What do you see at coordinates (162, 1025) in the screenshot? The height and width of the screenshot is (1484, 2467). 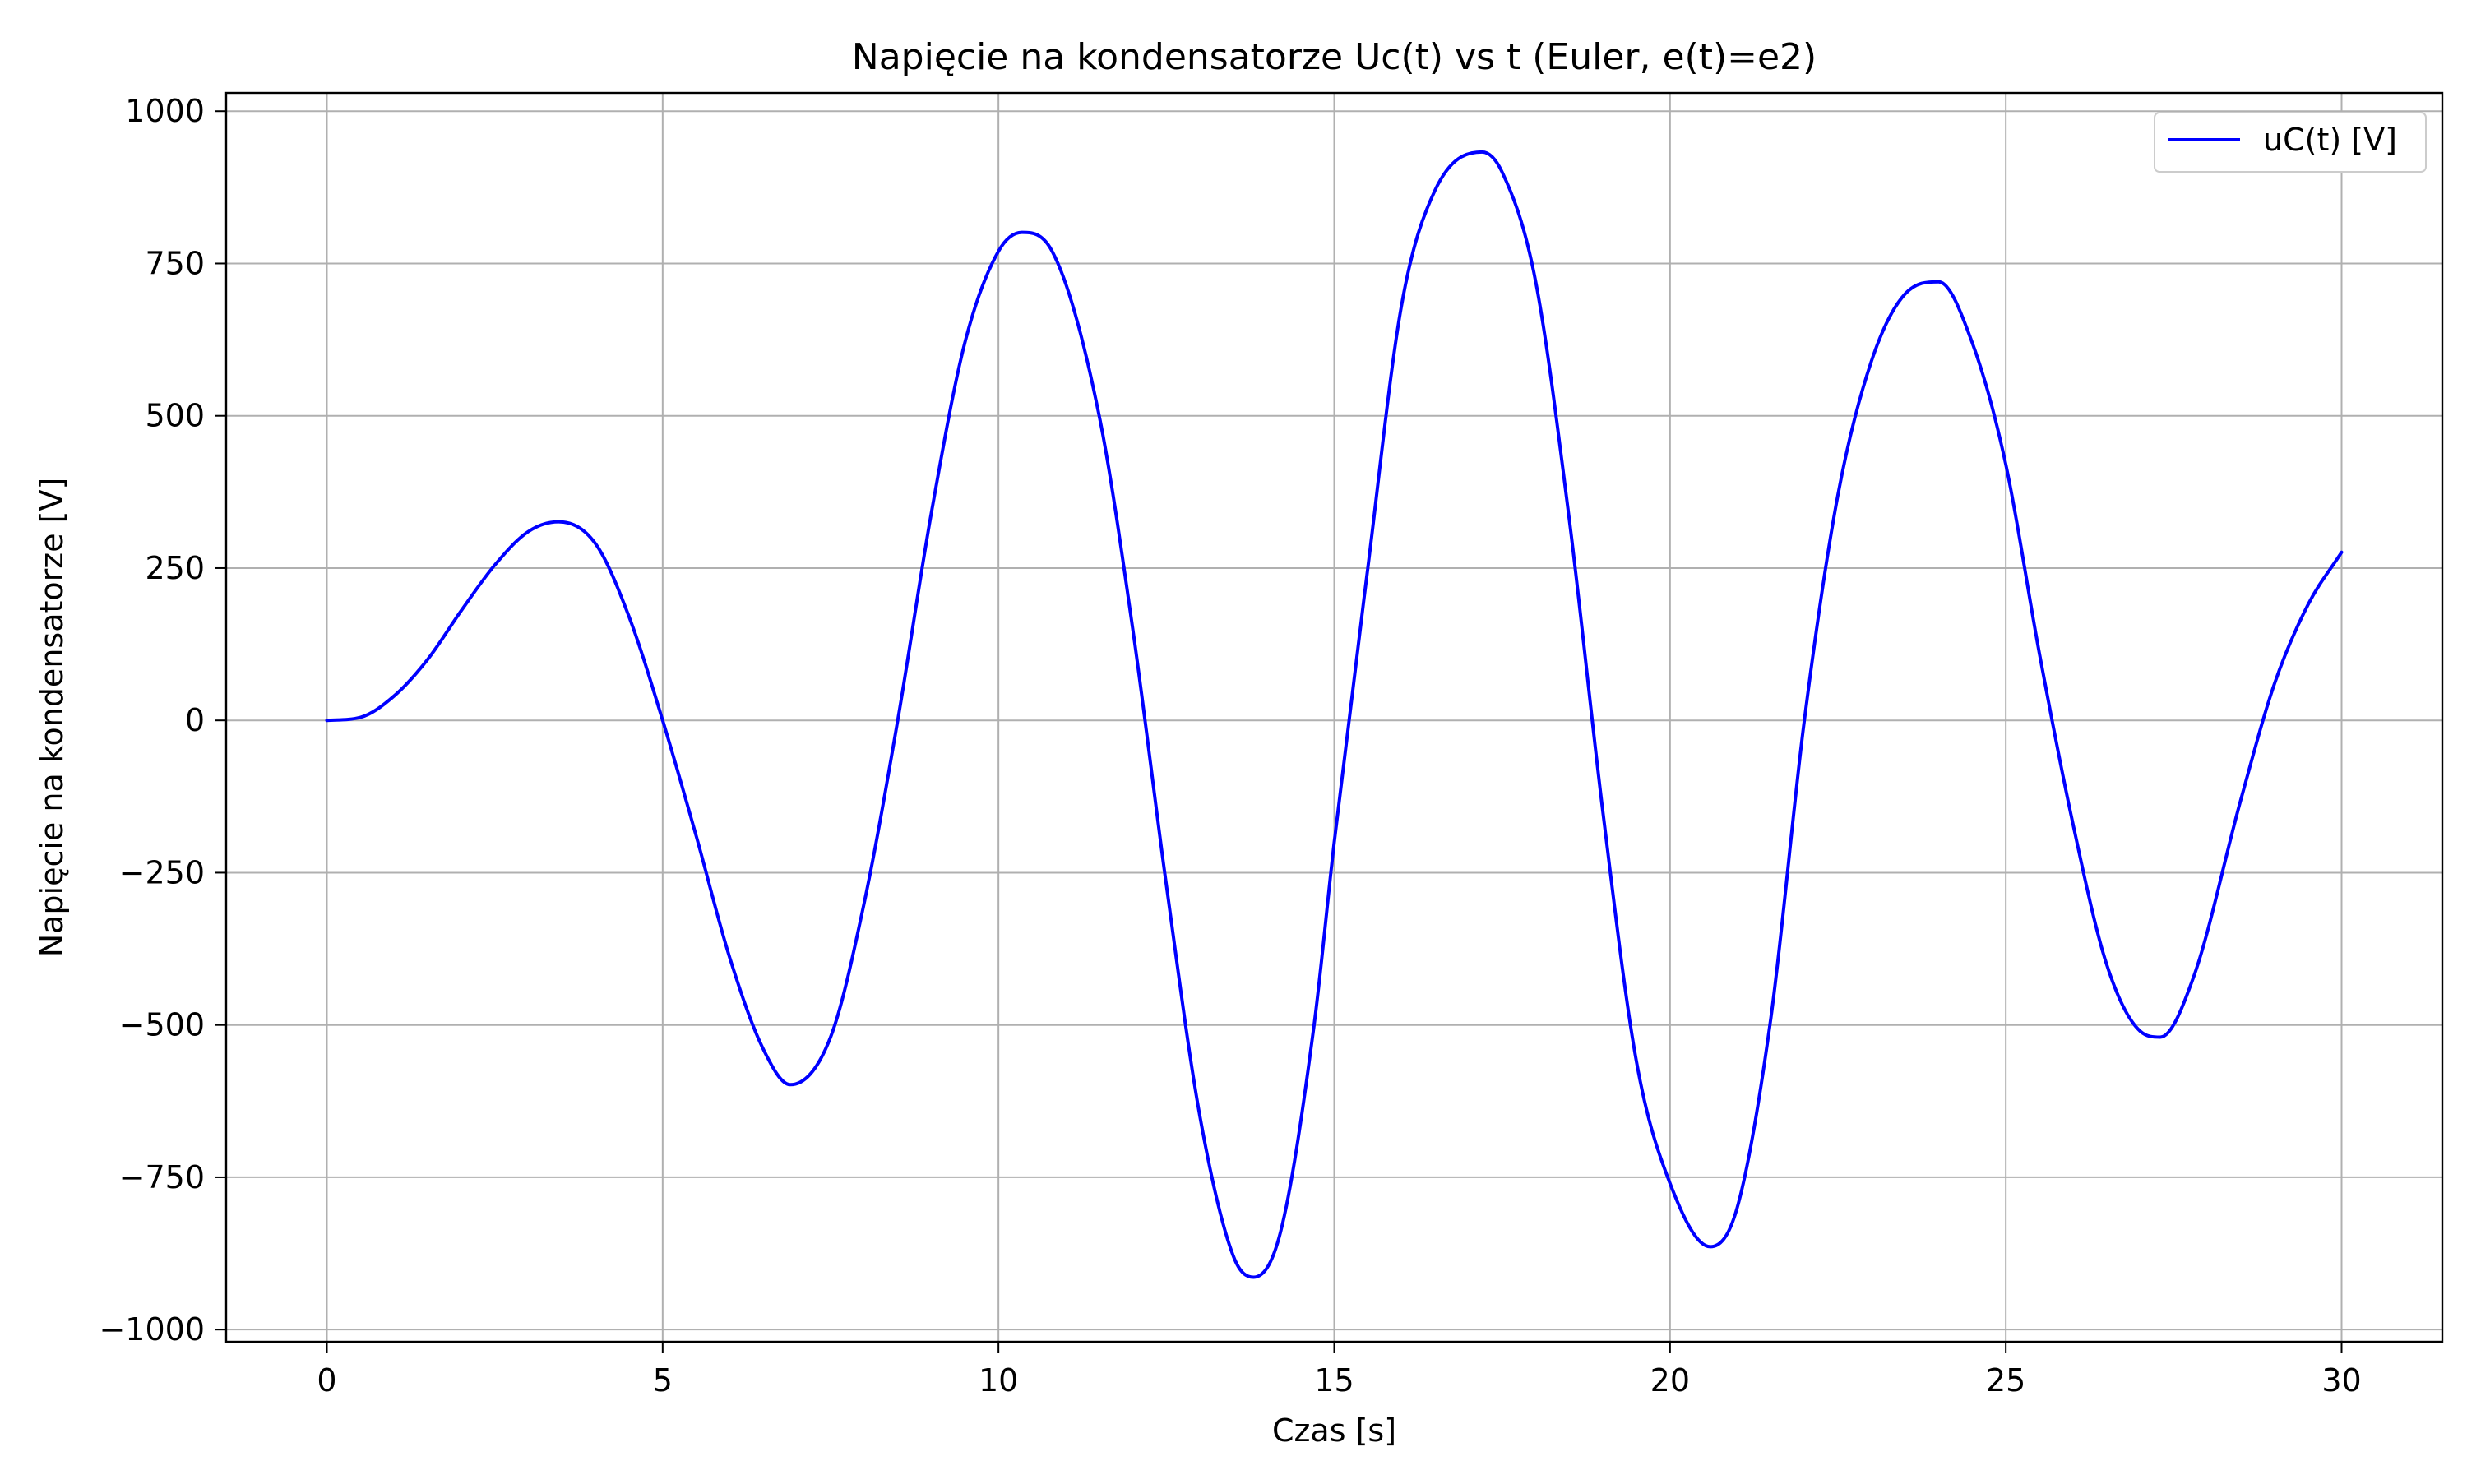 I see `y-tick-label: −500` at bounding box center [162, 1025].